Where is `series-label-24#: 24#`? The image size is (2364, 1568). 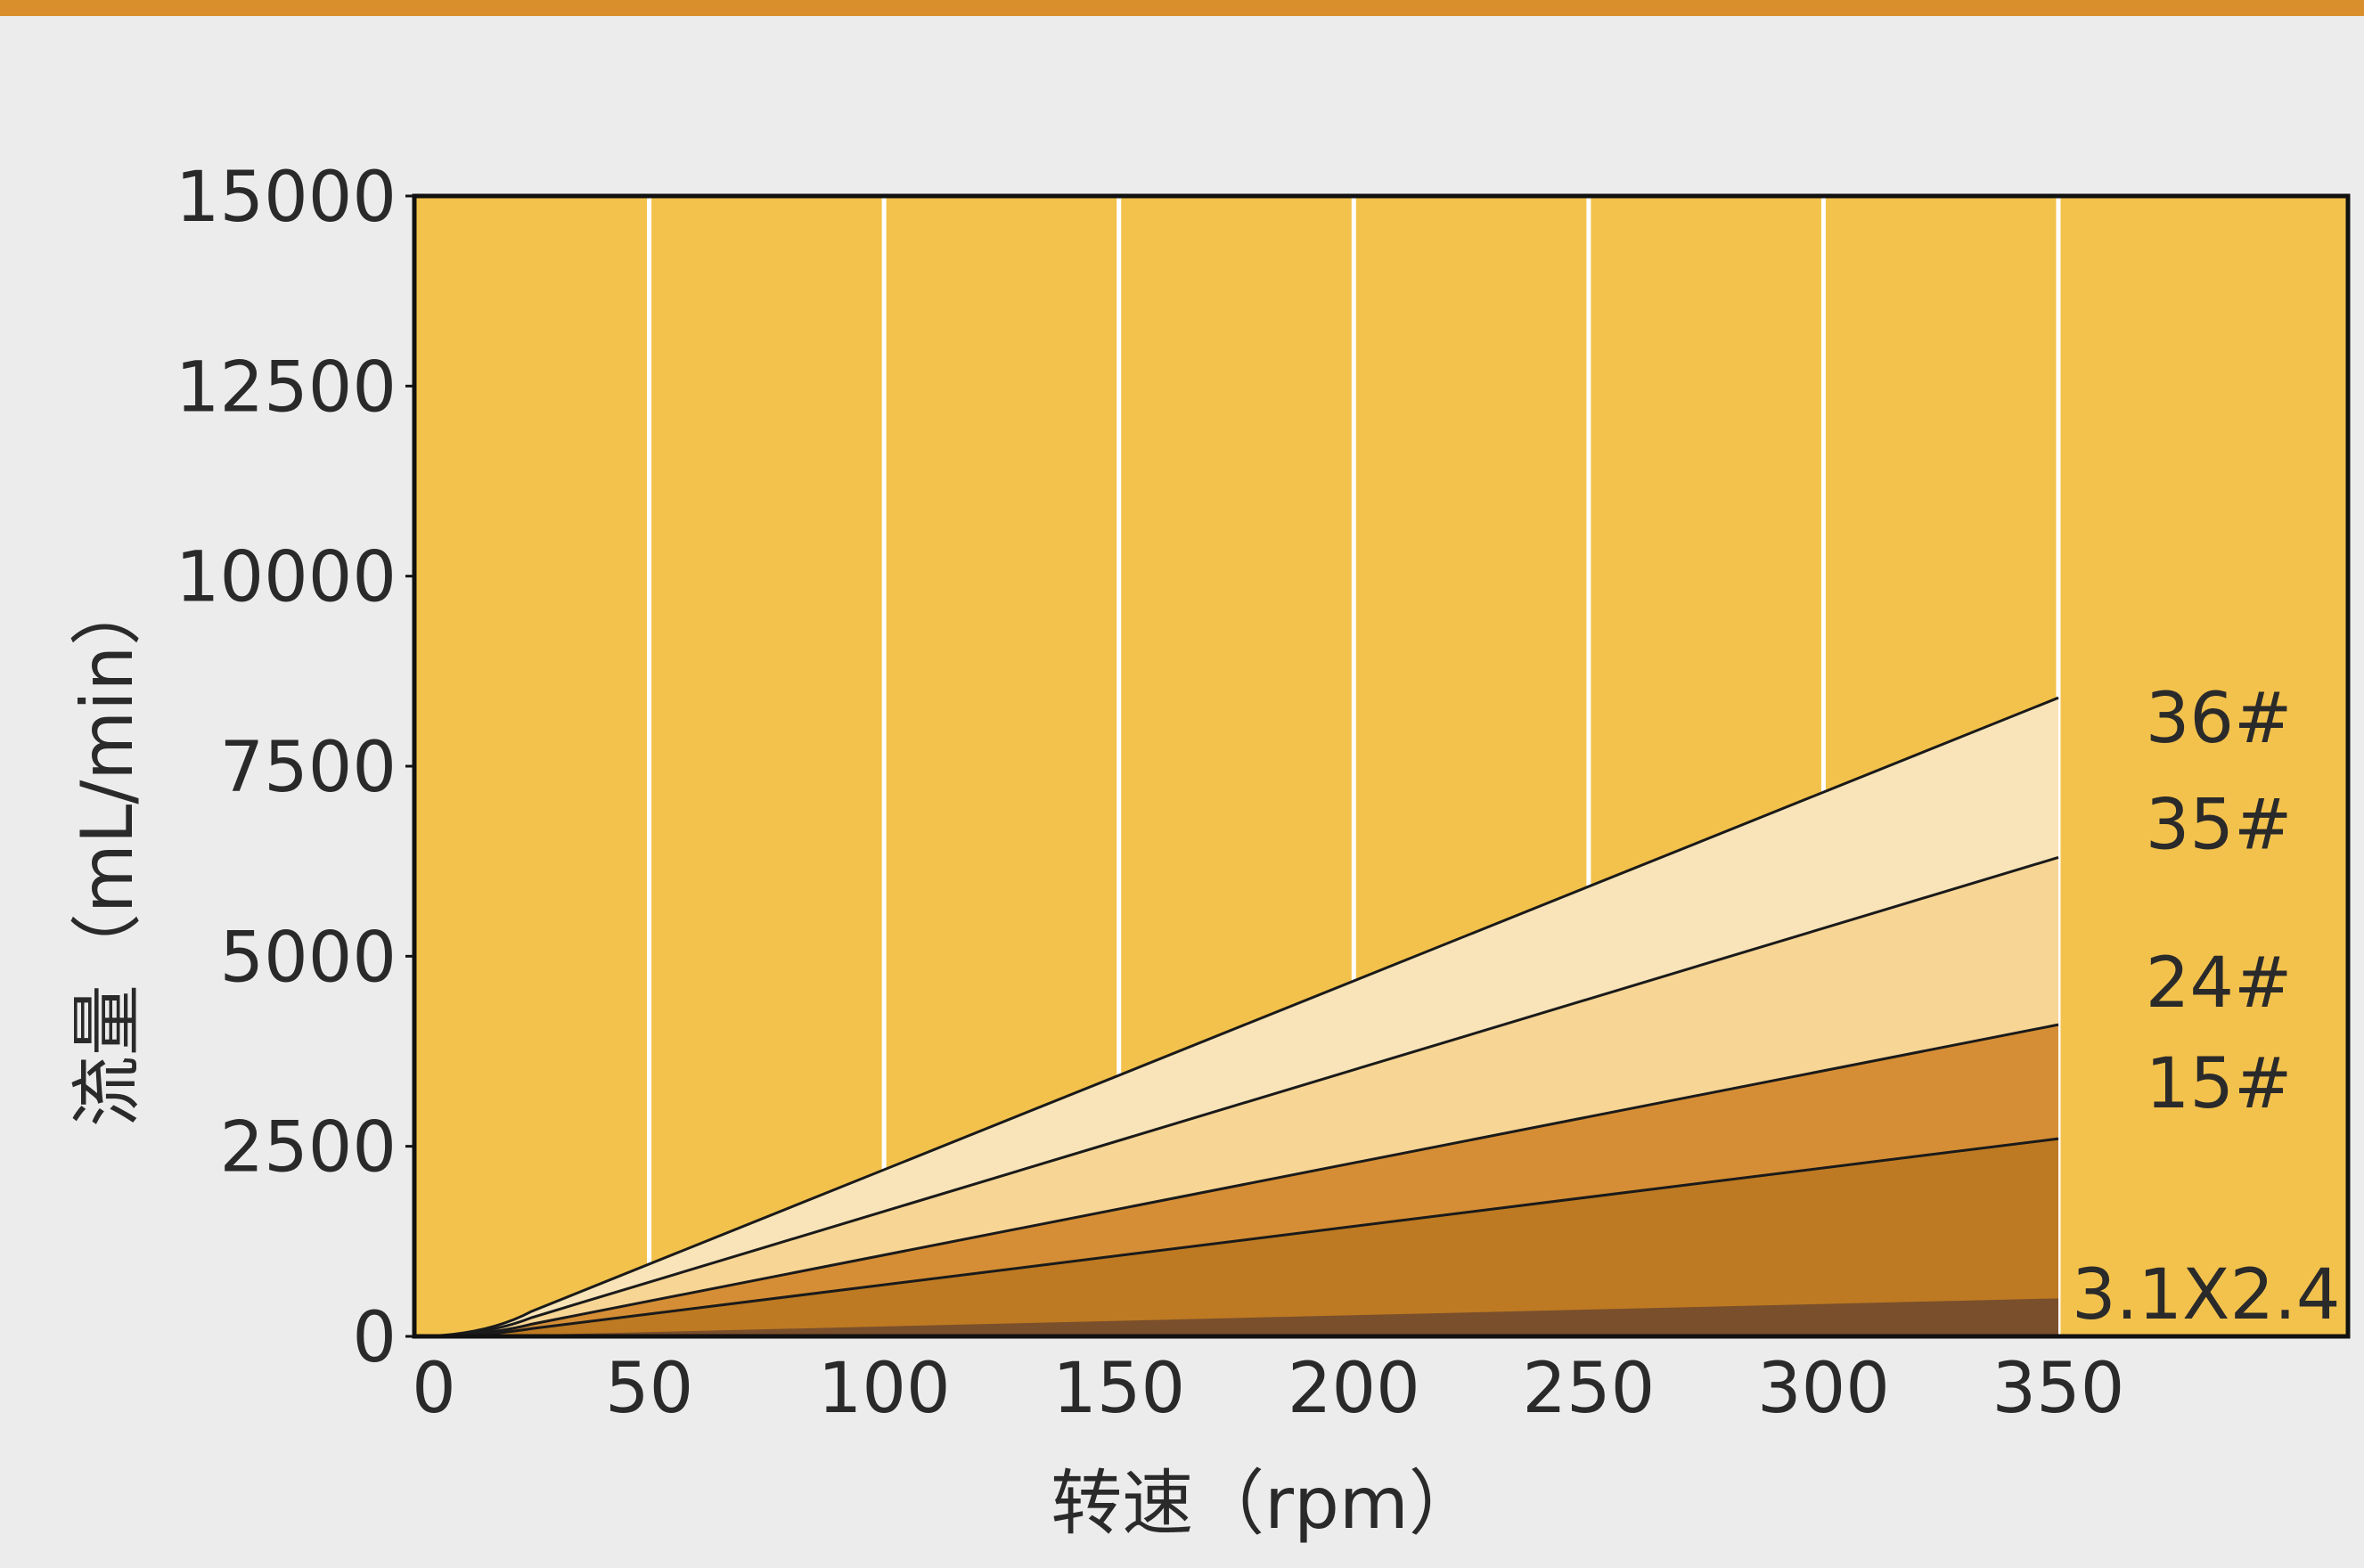 series-label-24#: 24# is located at coordinates (2219, 983).